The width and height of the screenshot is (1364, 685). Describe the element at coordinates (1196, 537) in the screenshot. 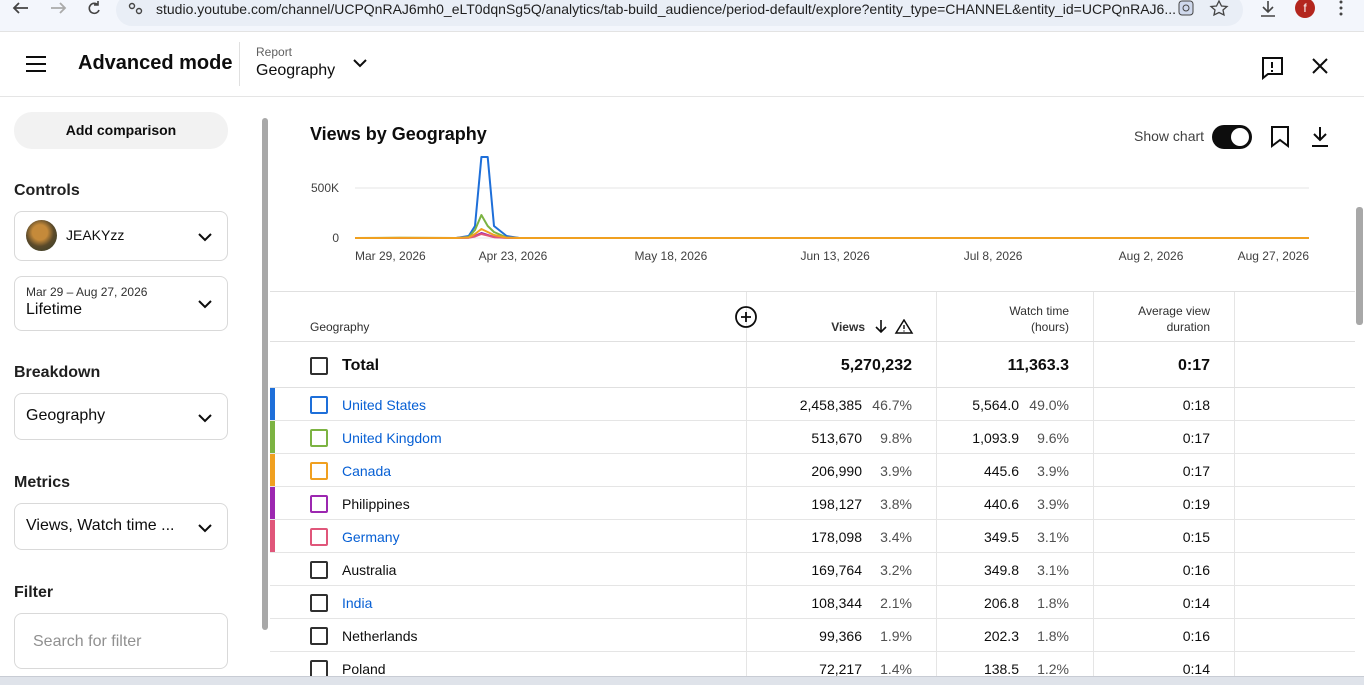

I see `avg-duration: 0:15` at that location.